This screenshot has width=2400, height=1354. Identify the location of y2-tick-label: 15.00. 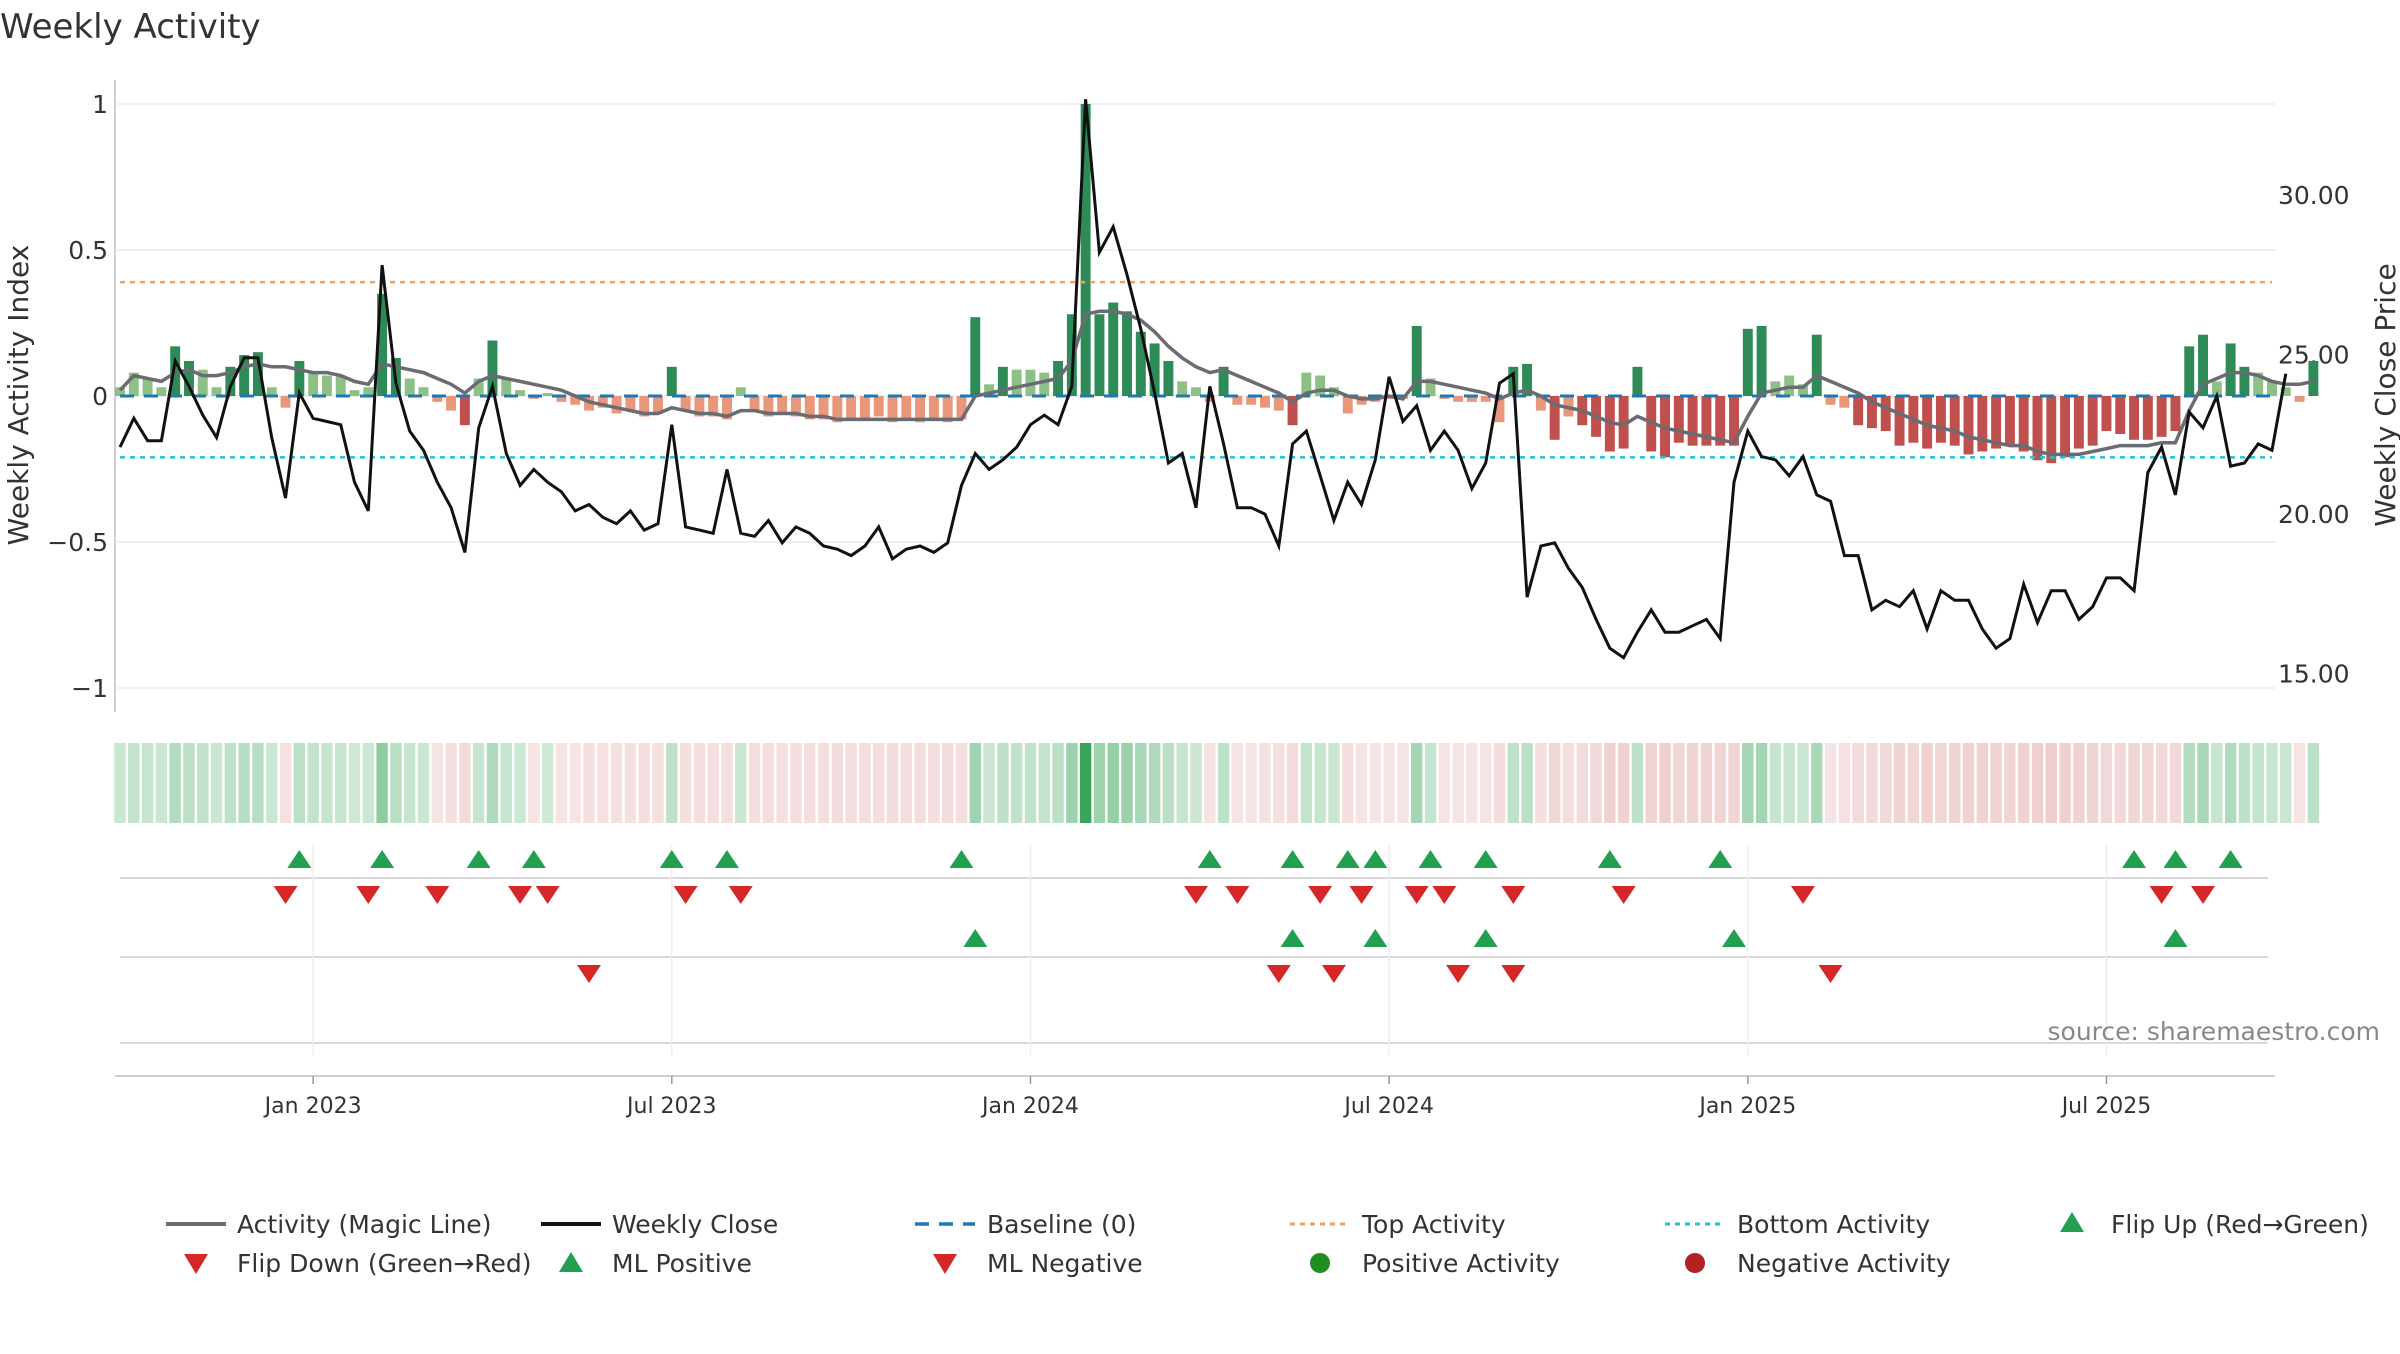
(2314, 674).